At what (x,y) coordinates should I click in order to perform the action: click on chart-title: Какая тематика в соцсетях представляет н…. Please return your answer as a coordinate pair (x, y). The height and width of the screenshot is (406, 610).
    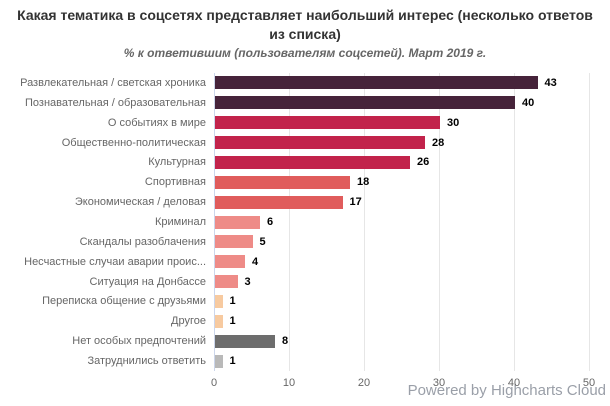
    Looking at the image, I should click on (305, 24).